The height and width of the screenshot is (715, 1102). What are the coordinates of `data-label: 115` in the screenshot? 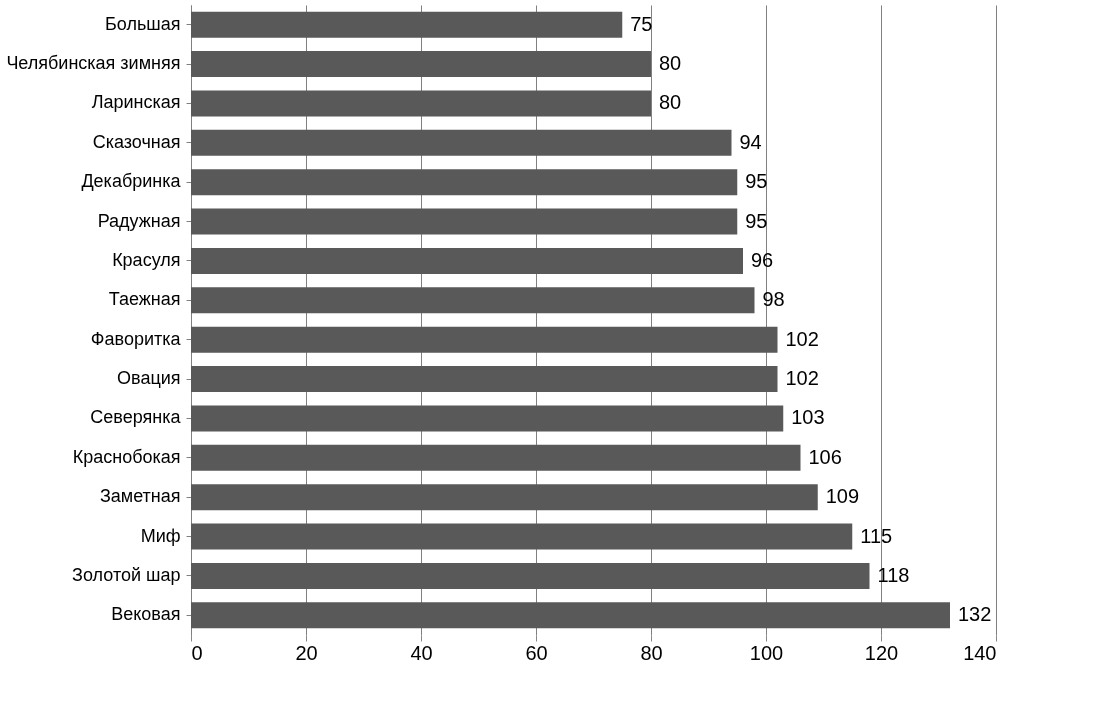 It's located at (876, 535).